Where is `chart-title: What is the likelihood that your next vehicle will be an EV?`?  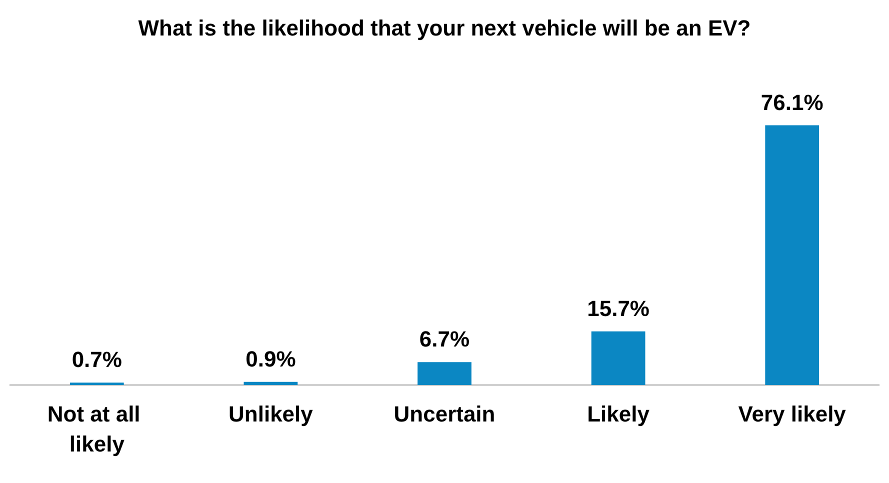 chart-title: What is the likelihood that your next vehicle will be an EV? is located at coordinates (444, 28).